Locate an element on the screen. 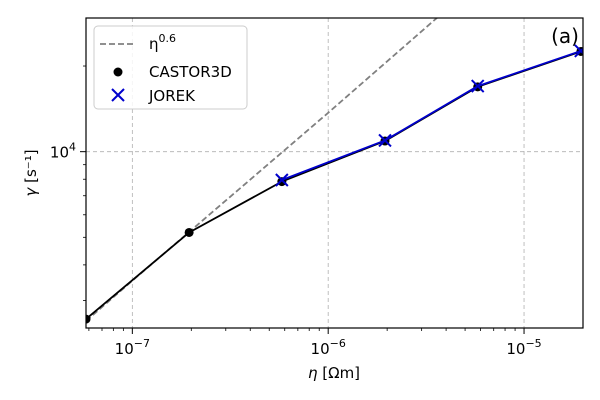 This screenshot has height=400, width=600. legend-castor3d-marker is located at coordinates (118, 72).